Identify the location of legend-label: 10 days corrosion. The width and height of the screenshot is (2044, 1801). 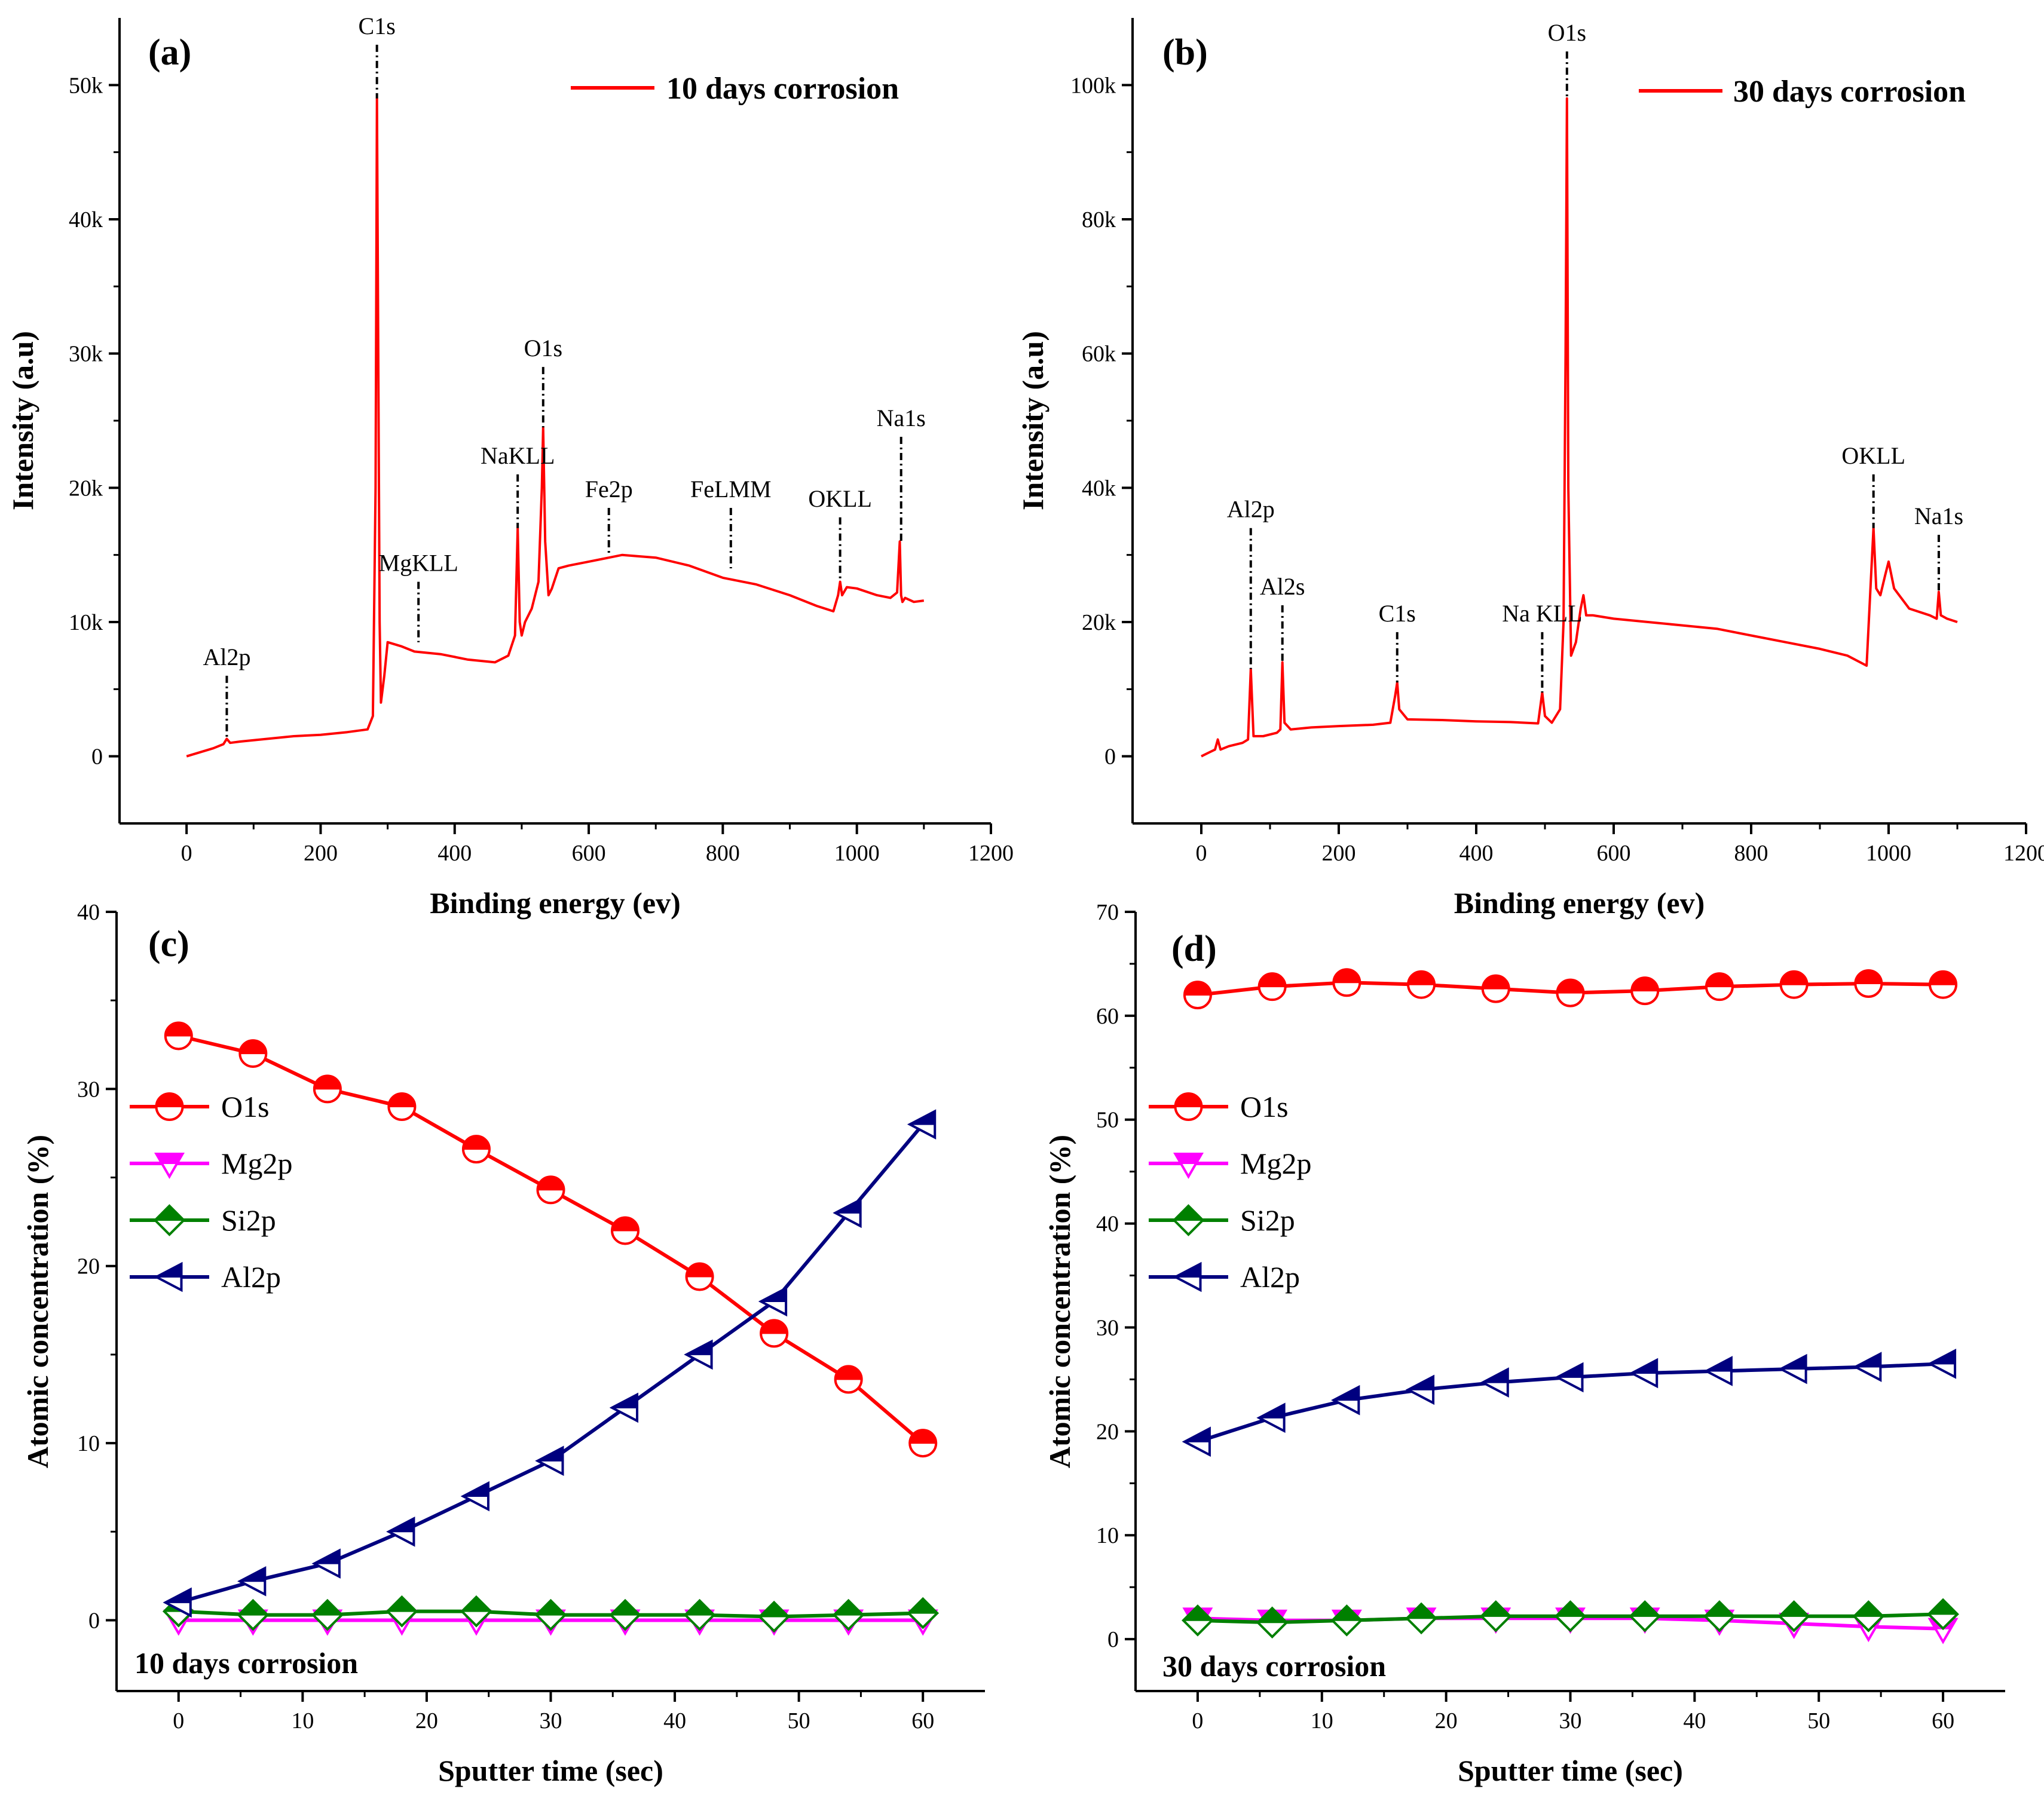
(782, 89).